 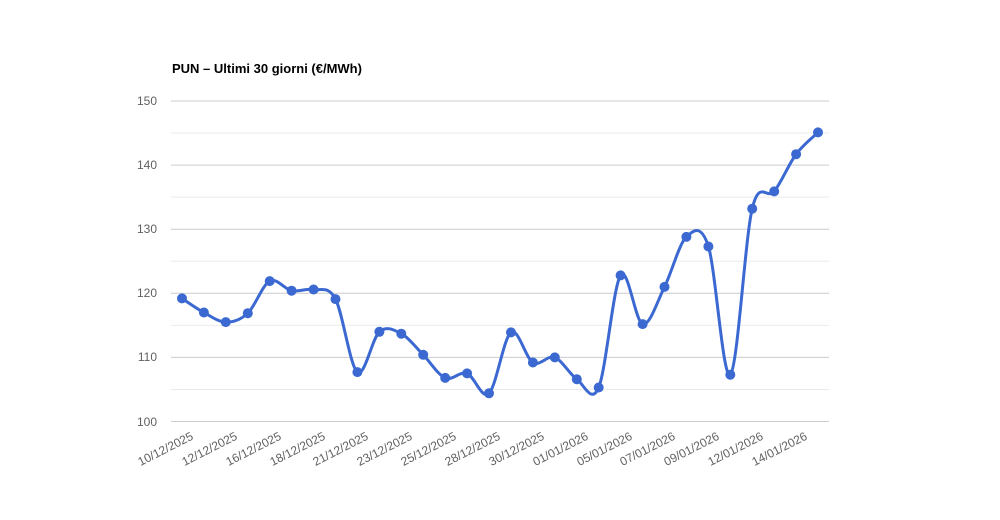 What do you see at coordinates (147, 357) in the screenshot?
I see `y-axis-tick-label: 110` at bounding box center [147, 357].